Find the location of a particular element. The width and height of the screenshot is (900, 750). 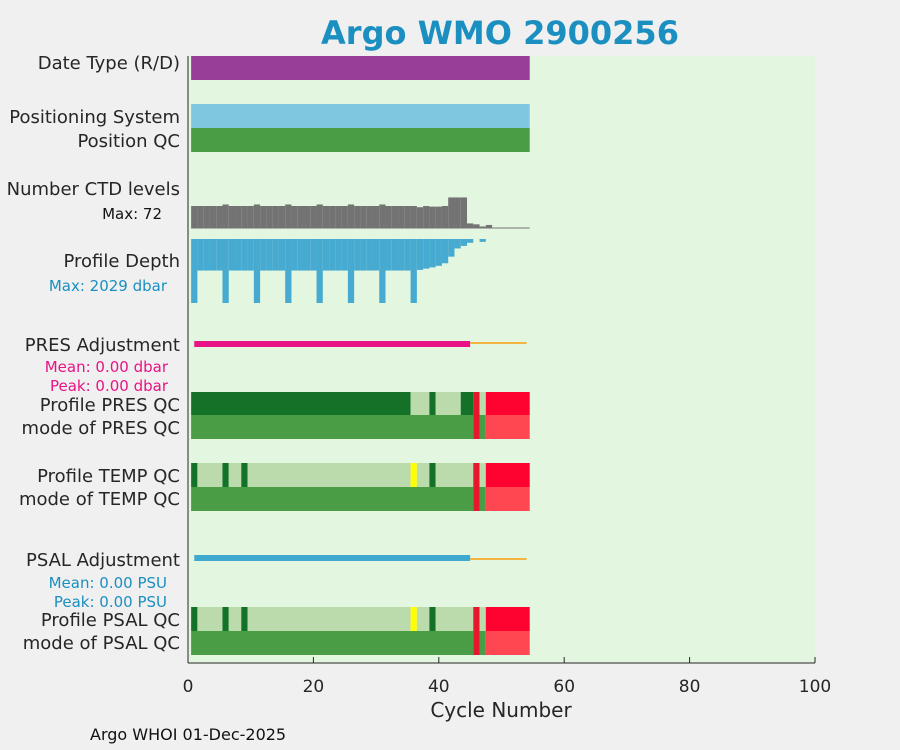

x-tick-label: 60 is located at coordinates (564, 687).